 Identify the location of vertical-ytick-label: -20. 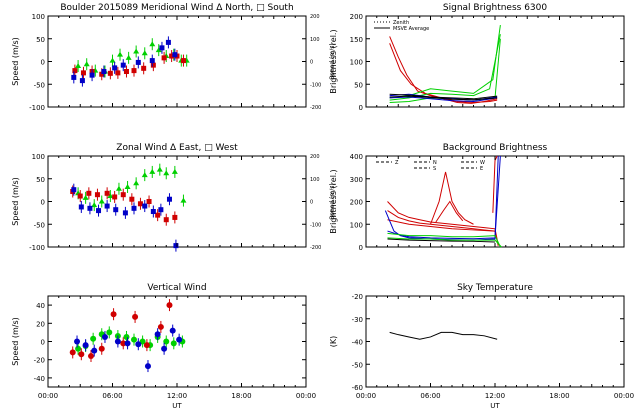
(39, 361).